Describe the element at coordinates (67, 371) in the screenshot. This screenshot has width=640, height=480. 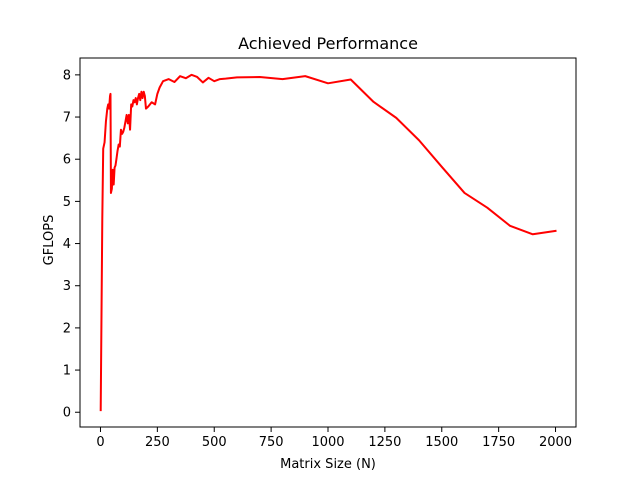
I see `y-tick-label: 1` at that location.